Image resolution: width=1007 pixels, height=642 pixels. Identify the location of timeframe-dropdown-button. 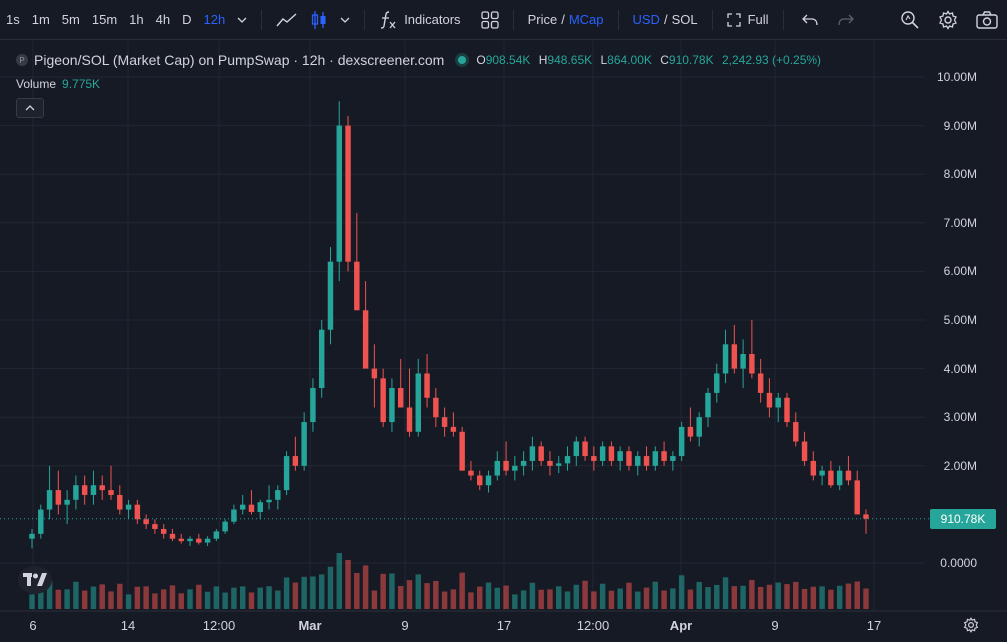
(242, 20).